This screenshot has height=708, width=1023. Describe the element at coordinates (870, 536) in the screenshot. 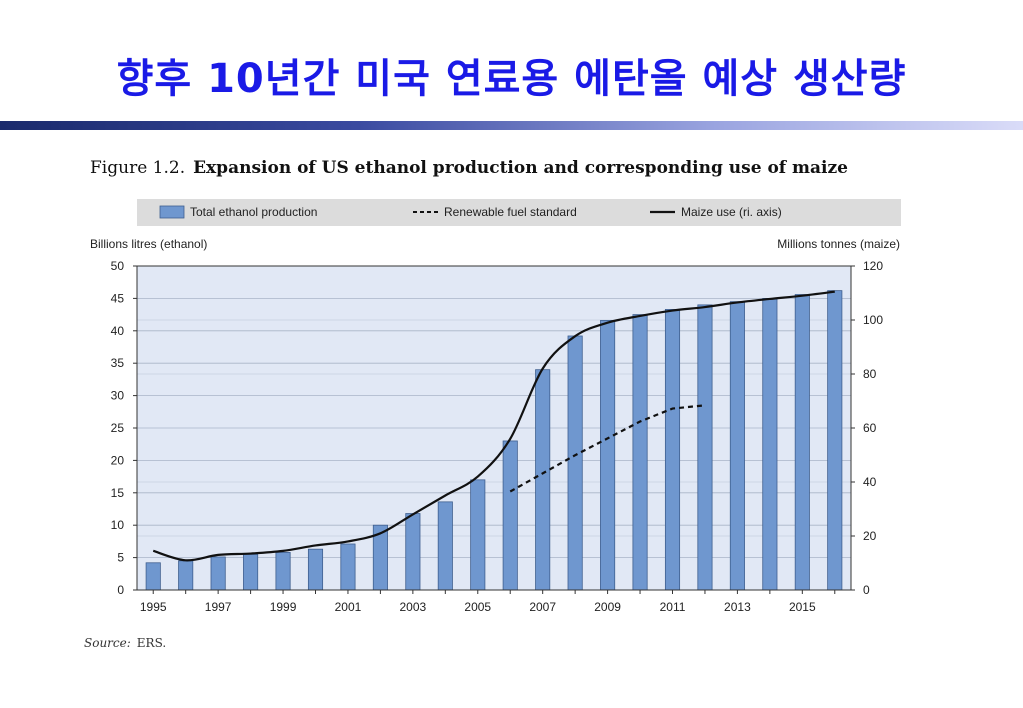

I see `y-tick-label-right: 20` at that location.